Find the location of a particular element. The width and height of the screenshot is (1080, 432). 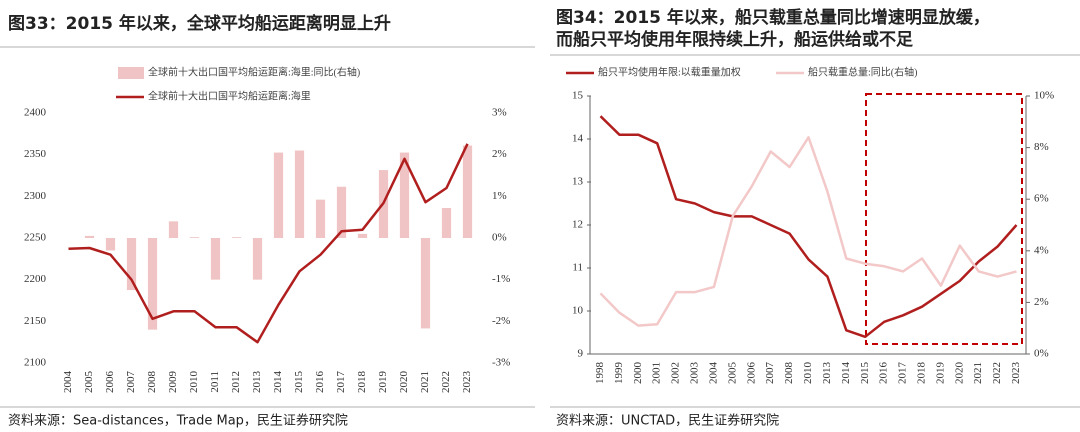

x-tick-label: 2011 is located at coordinates (215, 382).